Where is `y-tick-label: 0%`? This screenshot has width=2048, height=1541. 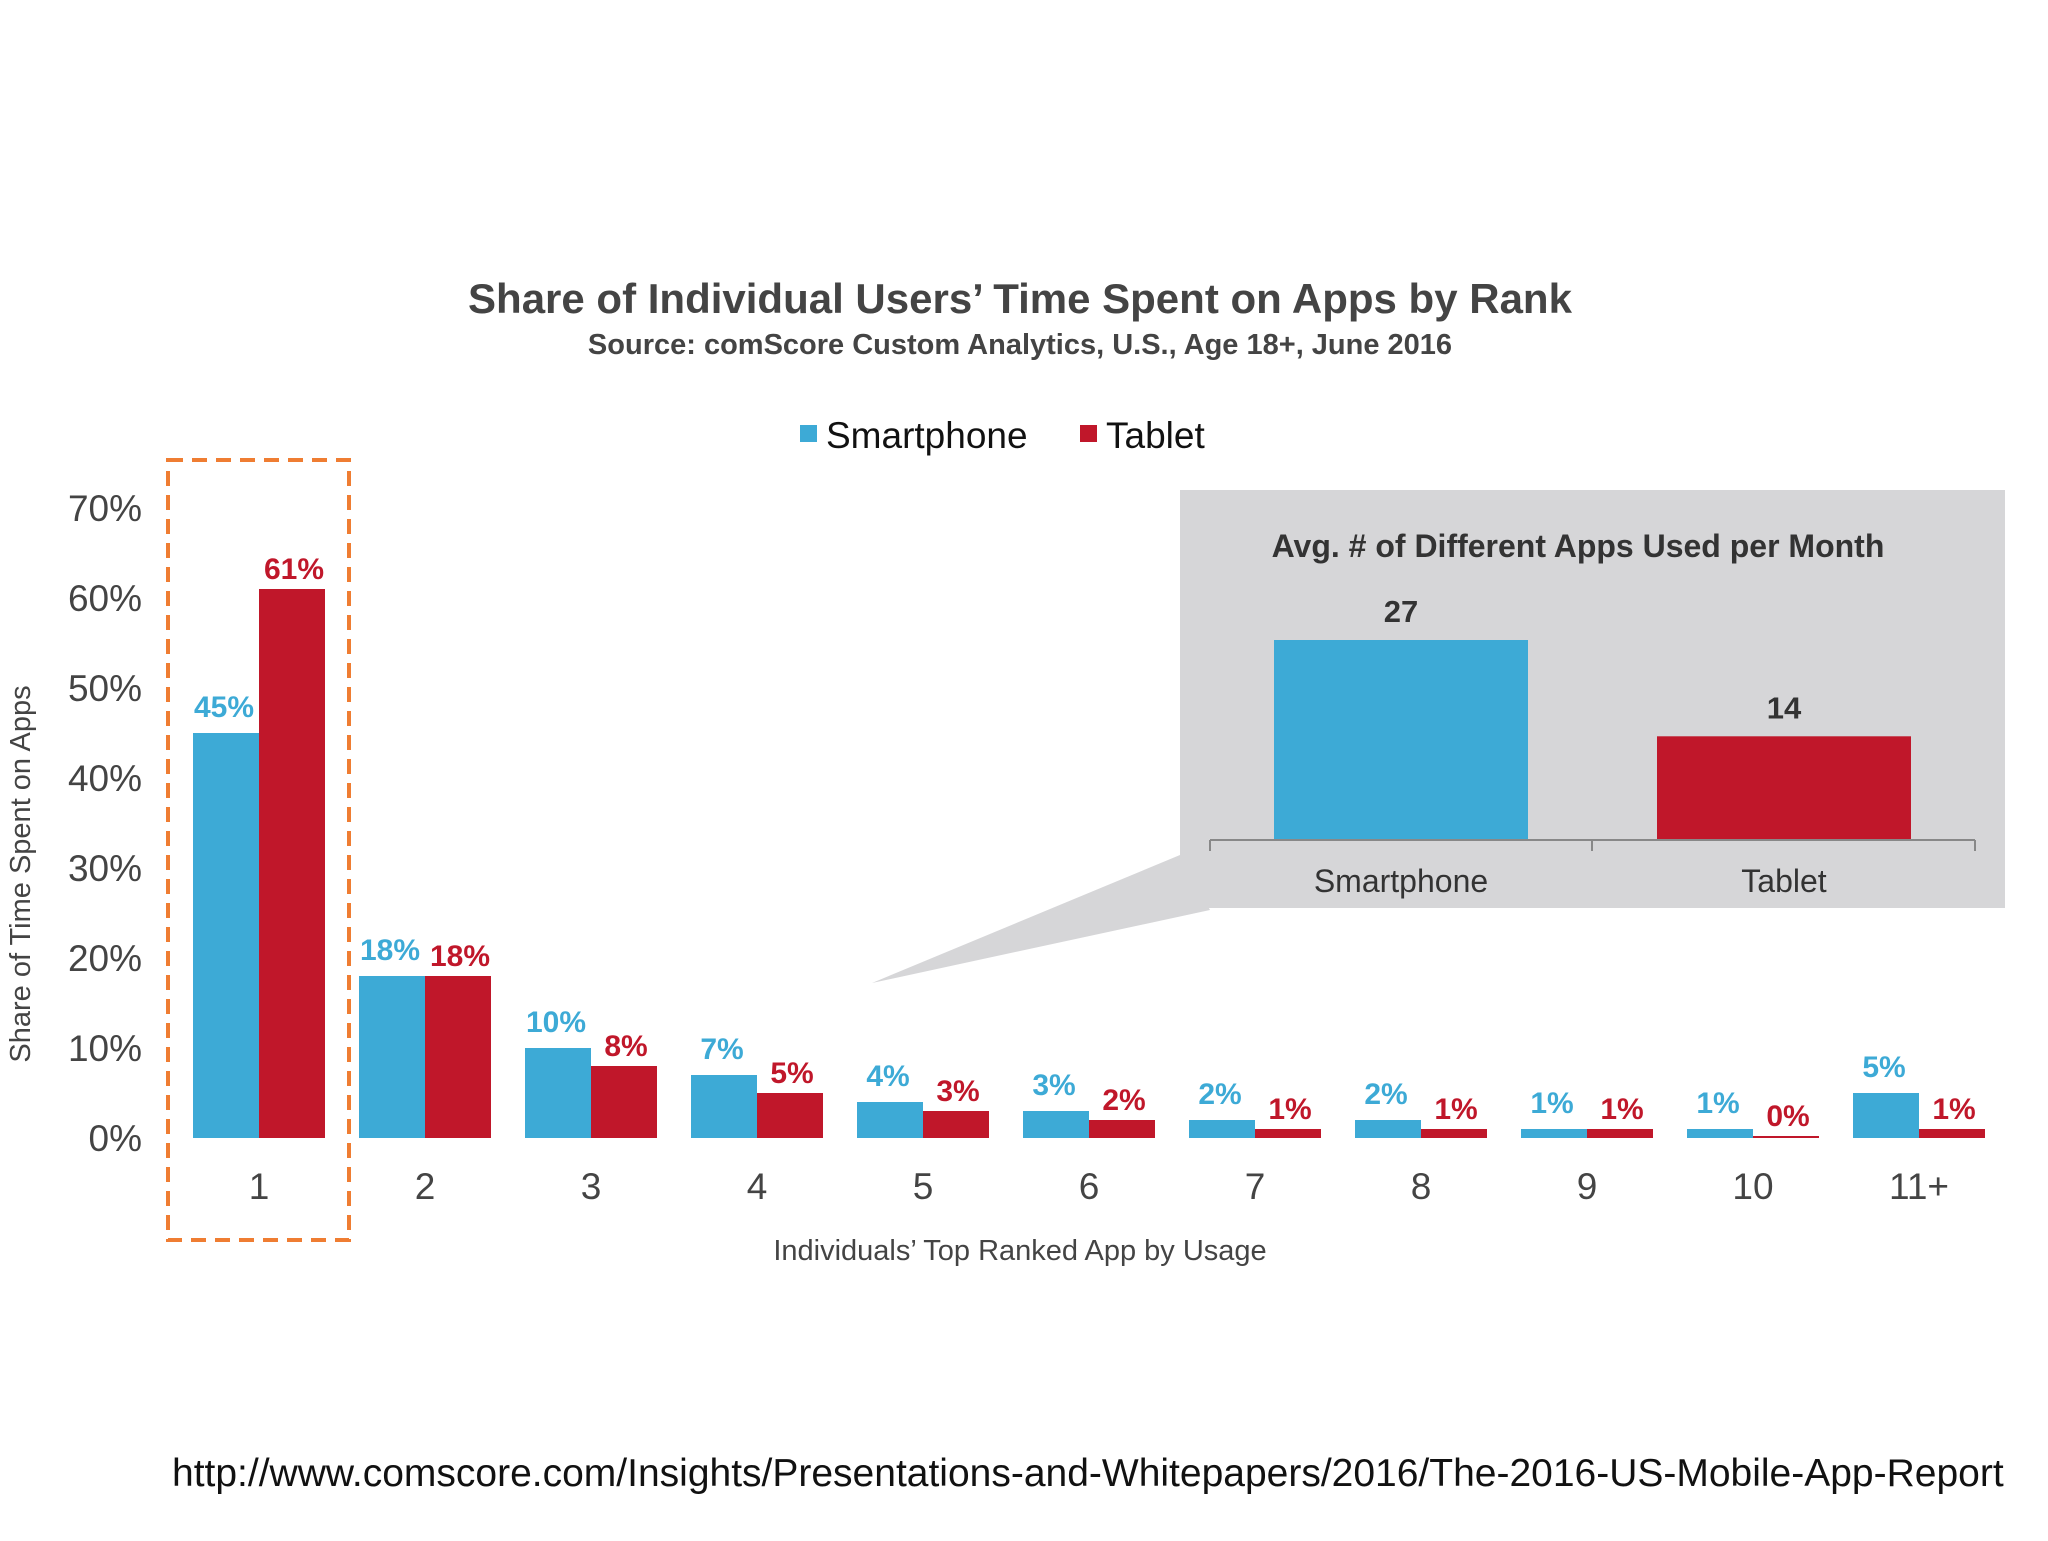
y-tick-label: 0% is located at coordinates (115, 1138).